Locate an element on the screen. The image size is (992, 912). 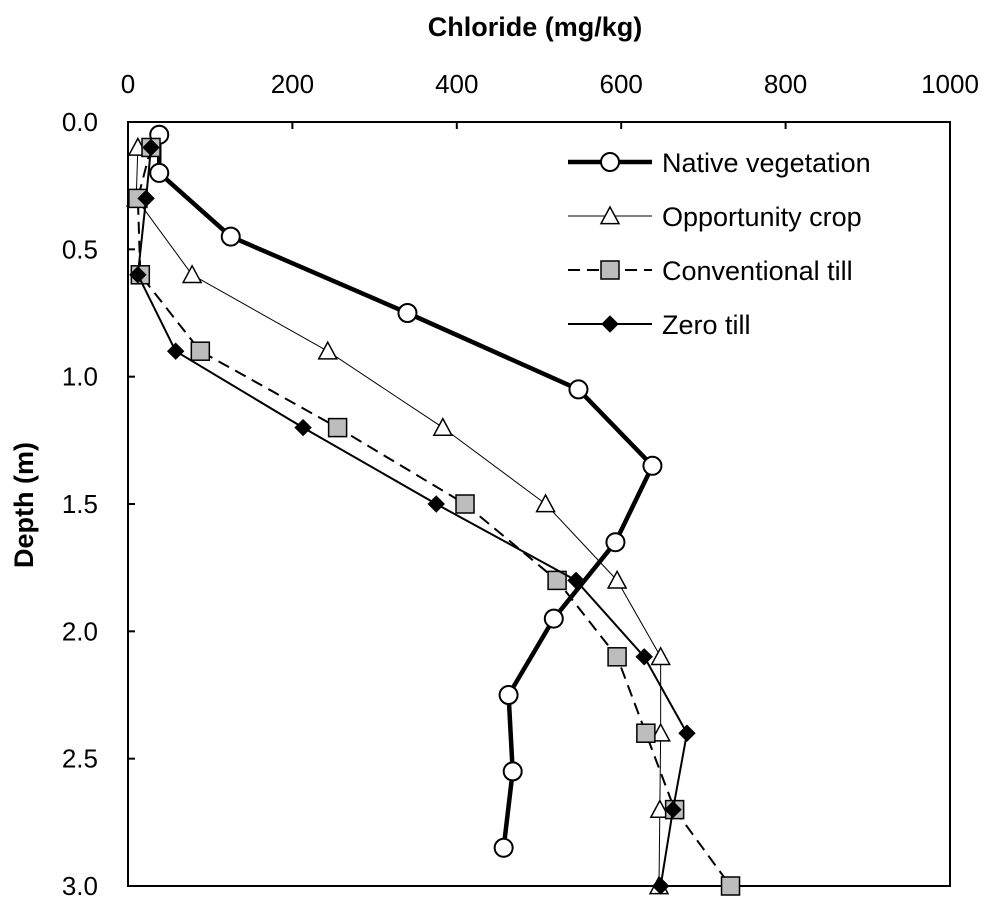
legend-entry-conventional-till: Conventional till is located at coordinates (710, 271).